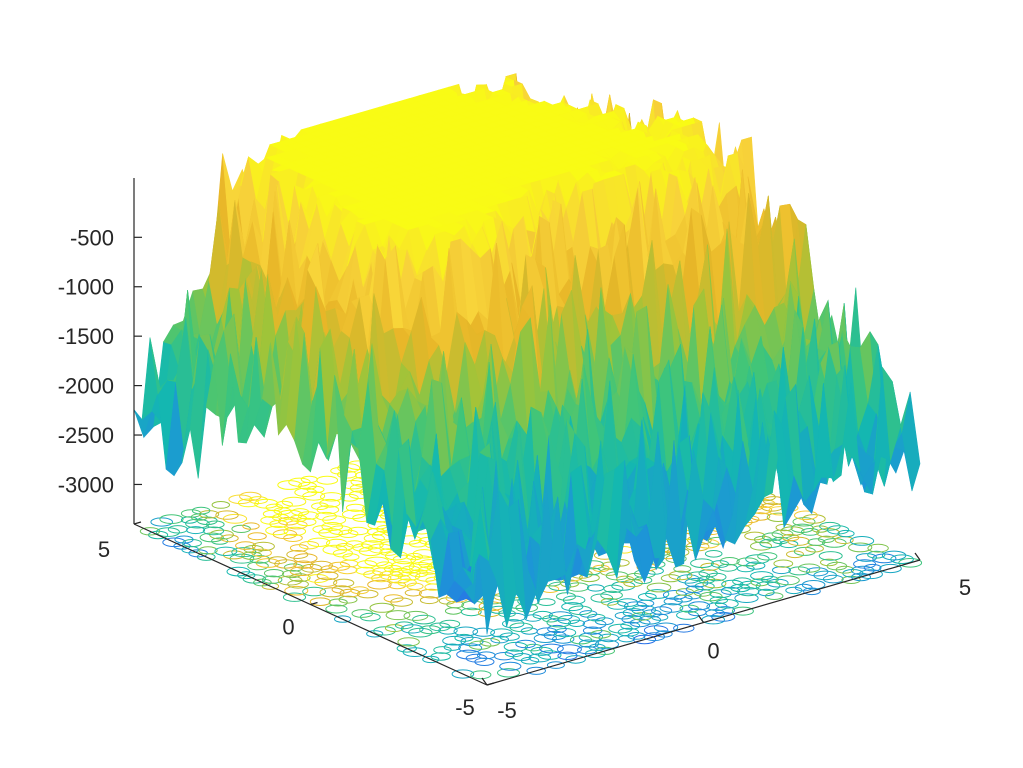 The height and width of the screenshot is (768, 1023). Describe the element at coordinates (465, 707) in the screenshot. I see `y-tick-label: -5` at that location.